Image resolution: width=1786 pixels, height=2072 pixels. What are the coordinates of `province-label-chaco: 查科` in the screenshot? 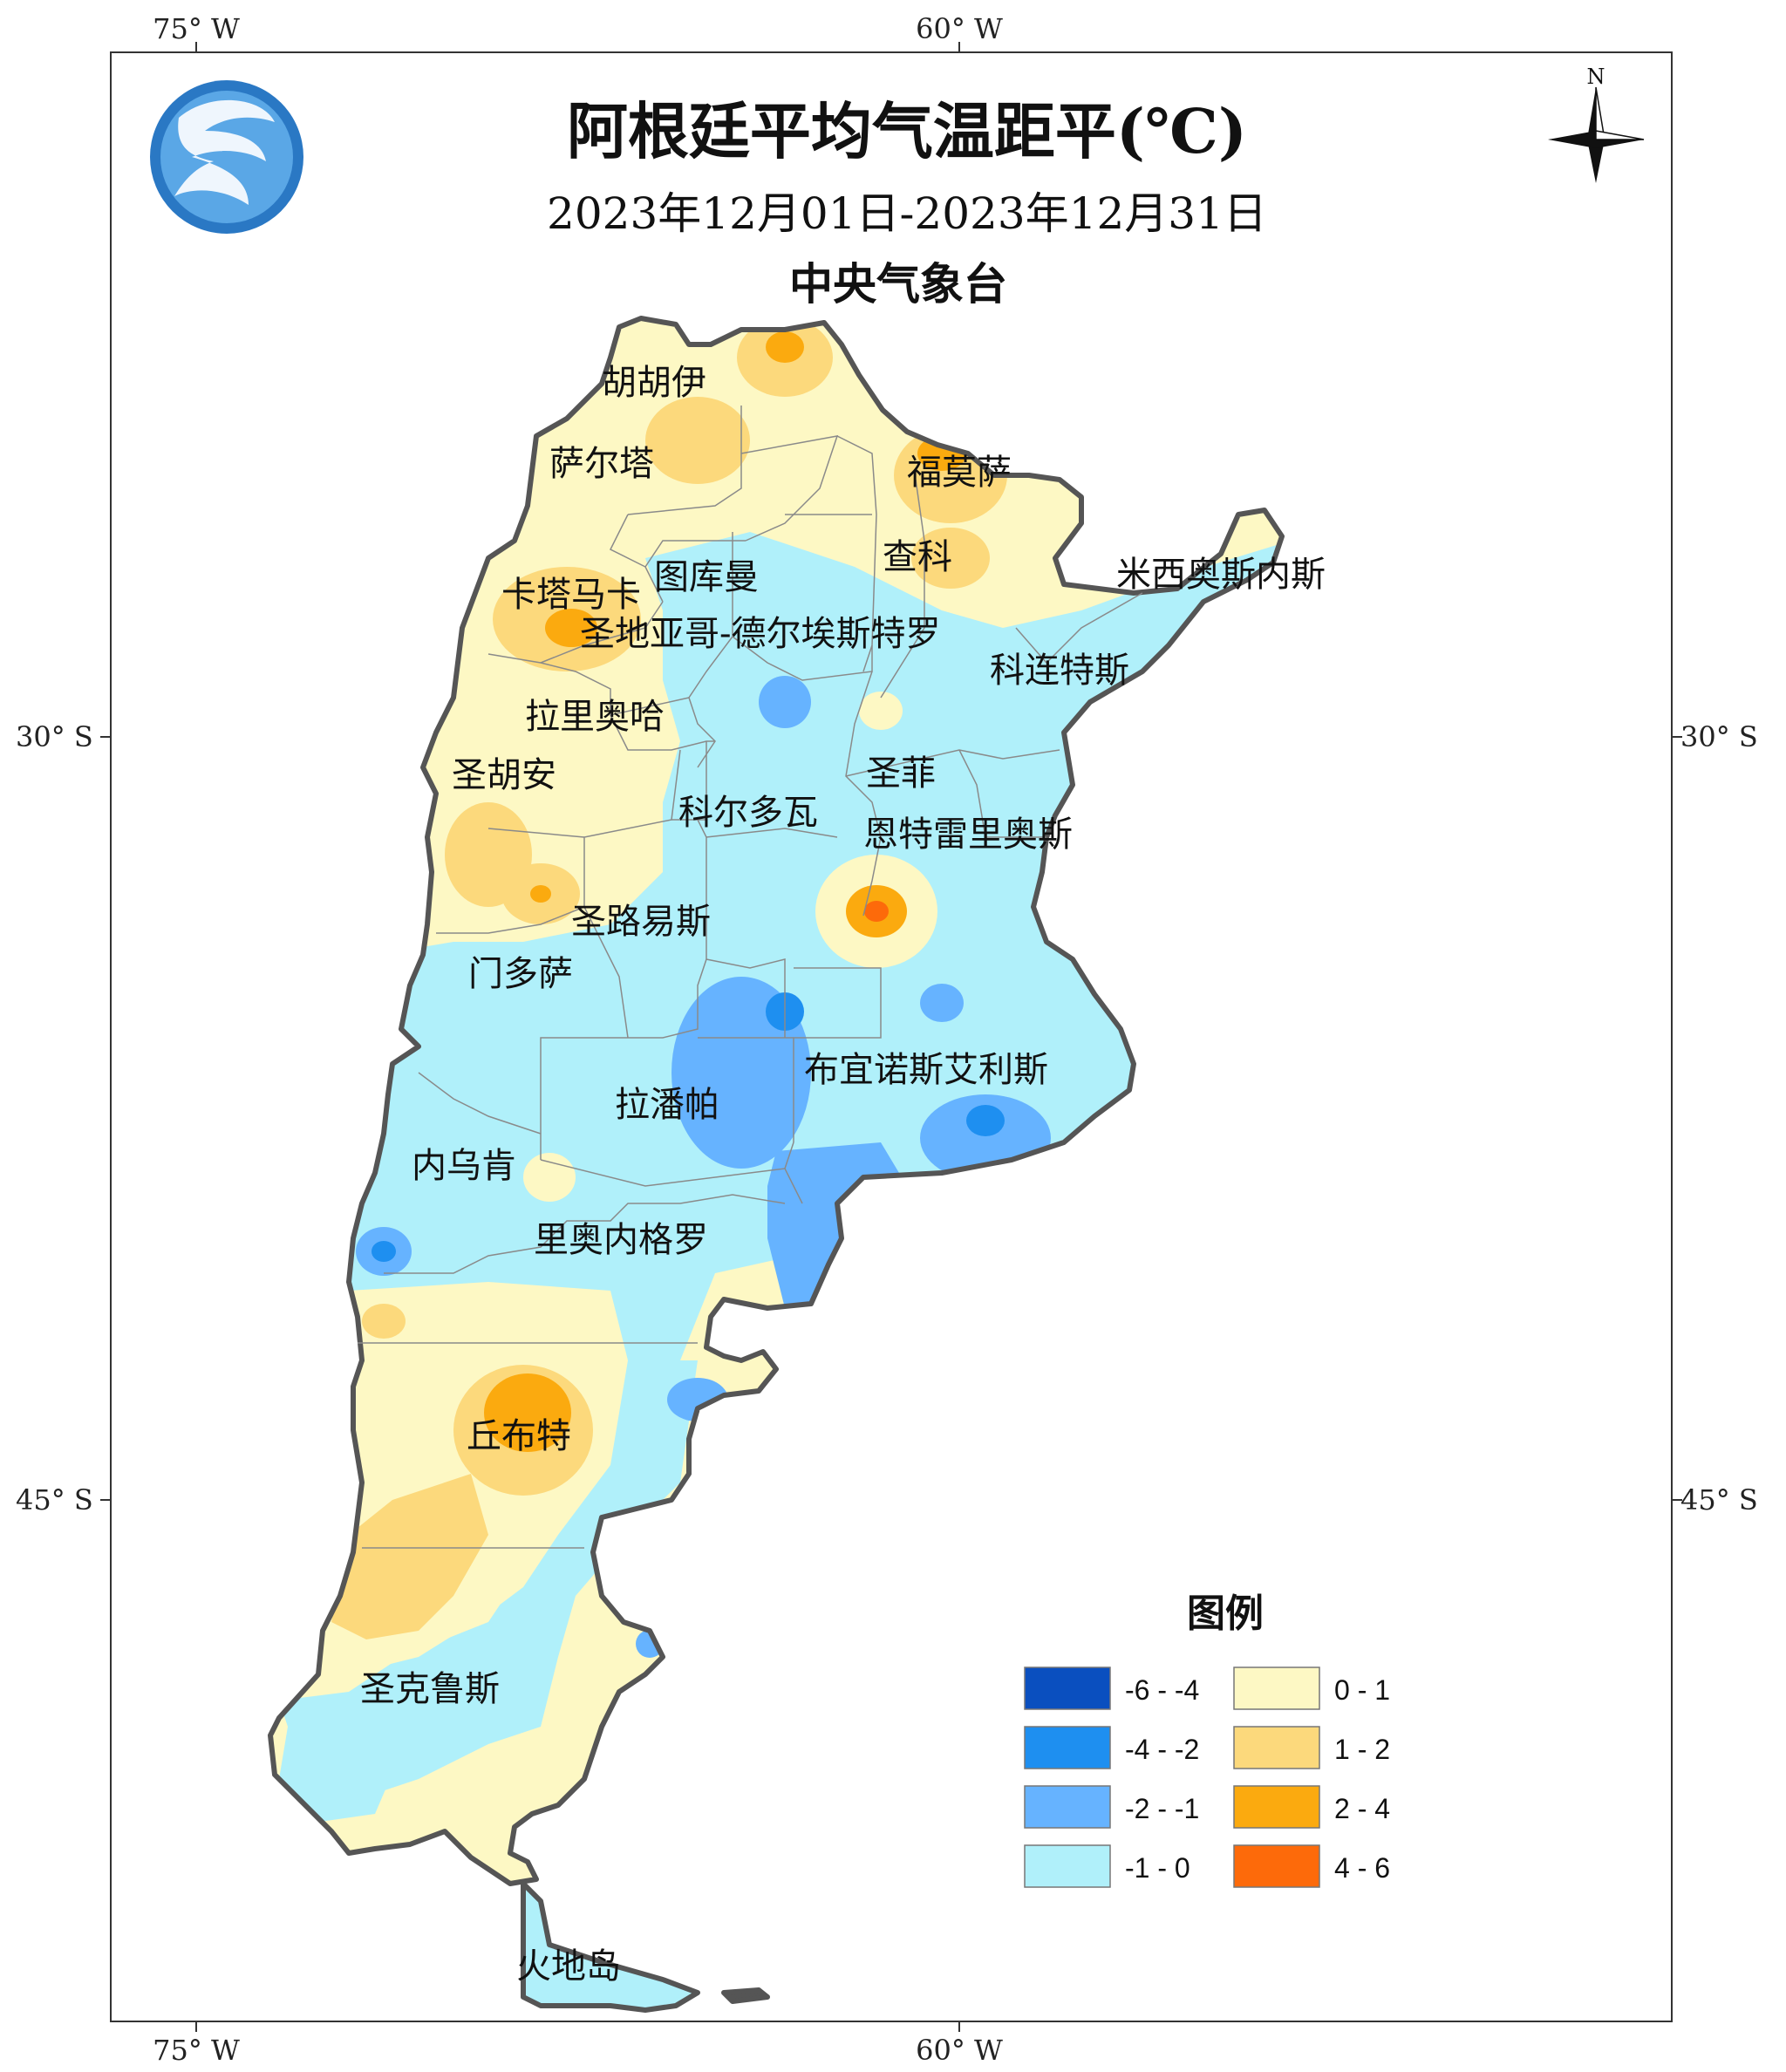 It's located at (917, 557).